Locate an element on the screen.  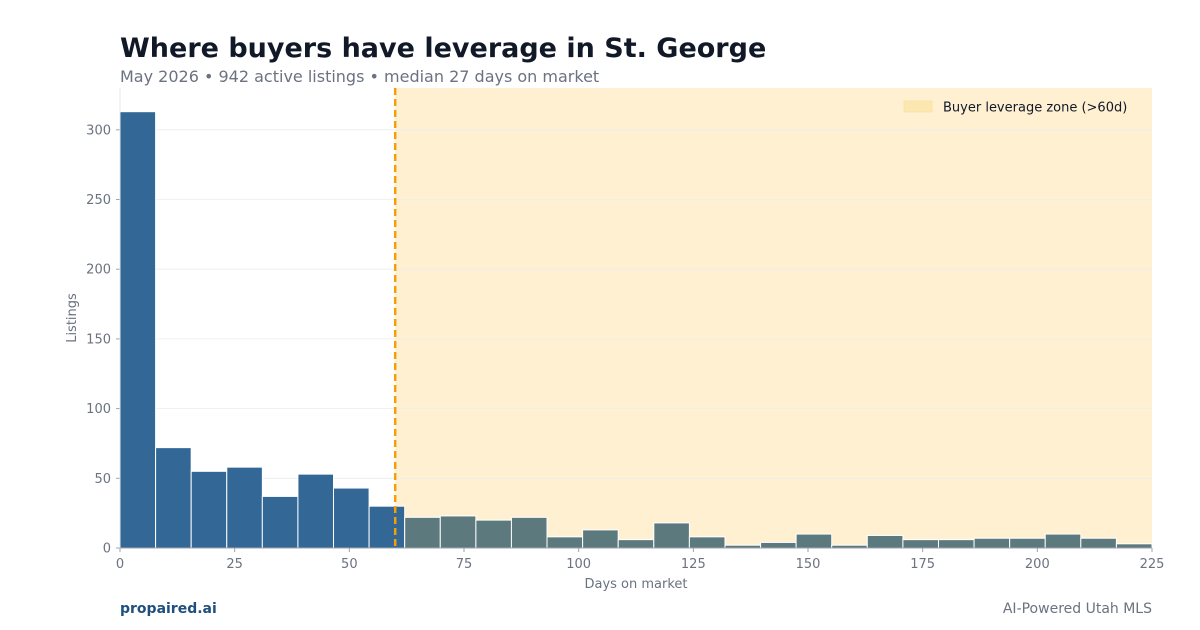
x-tick-label: 175 is located at coordinates (922, 564).